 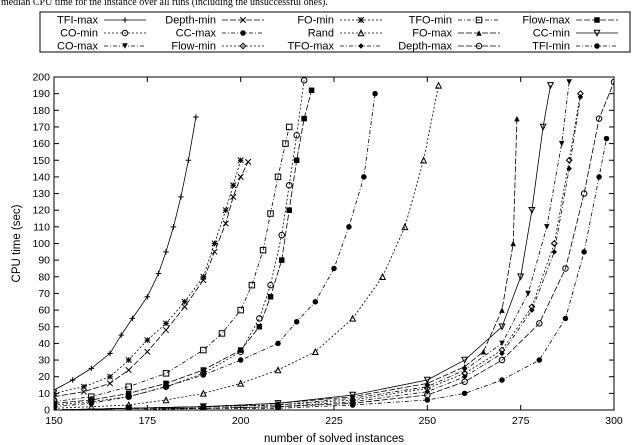 I want to click on legend-label: Depth-min, so click(x=190, y=21).